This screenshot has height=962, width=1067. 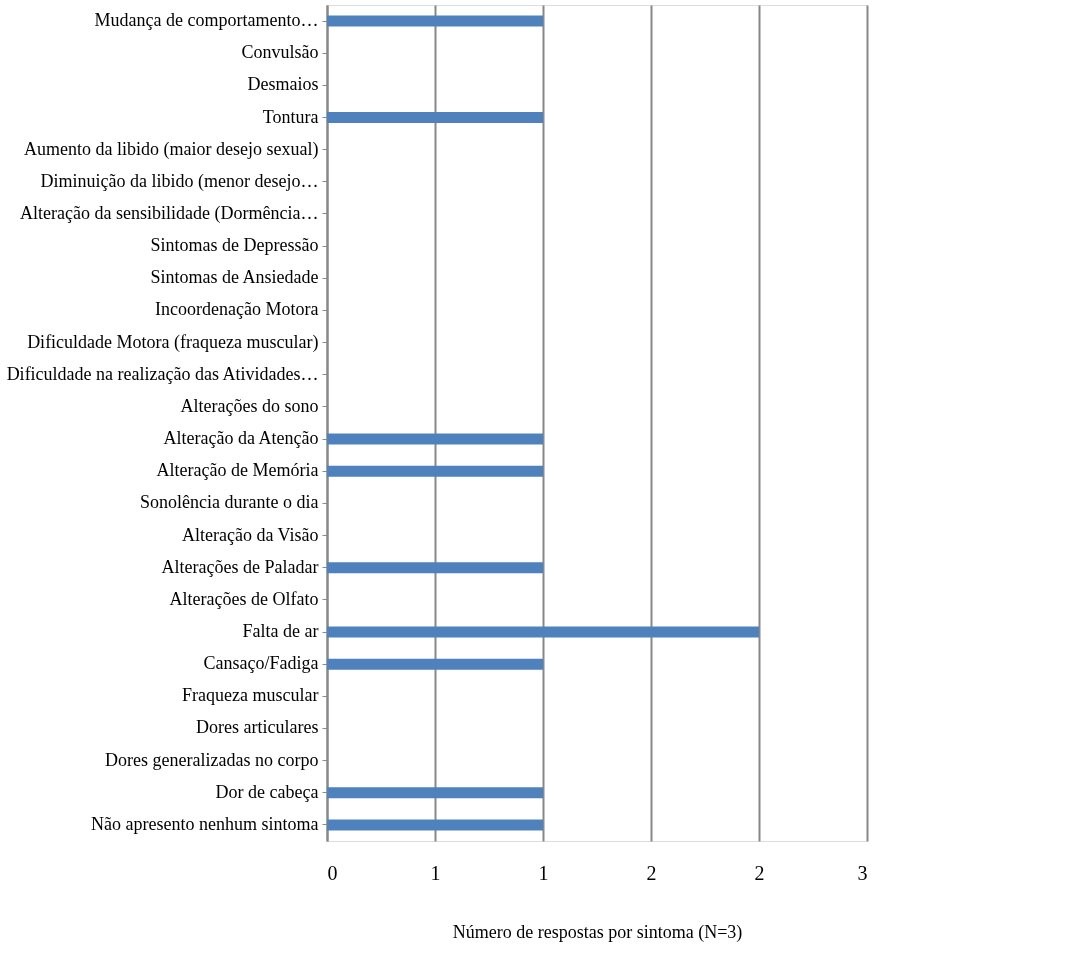 I want to click on y-tick-label: Dor de cabeça, so click(x=267, y=791).